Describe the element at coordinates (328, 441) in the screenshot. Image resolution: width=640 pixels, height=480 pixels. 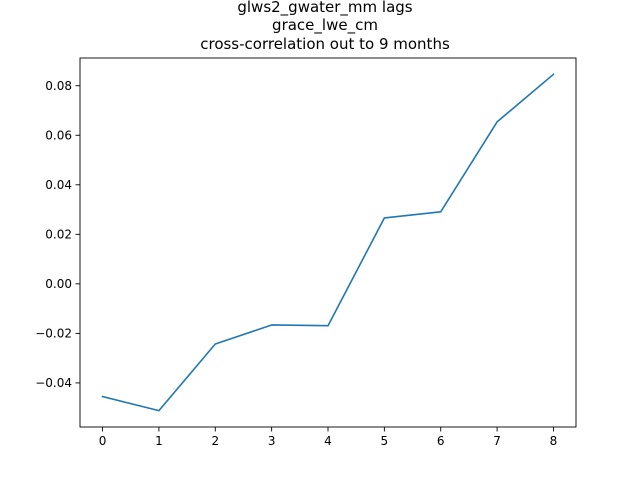
I see `x-tick-label: 4` at that location.